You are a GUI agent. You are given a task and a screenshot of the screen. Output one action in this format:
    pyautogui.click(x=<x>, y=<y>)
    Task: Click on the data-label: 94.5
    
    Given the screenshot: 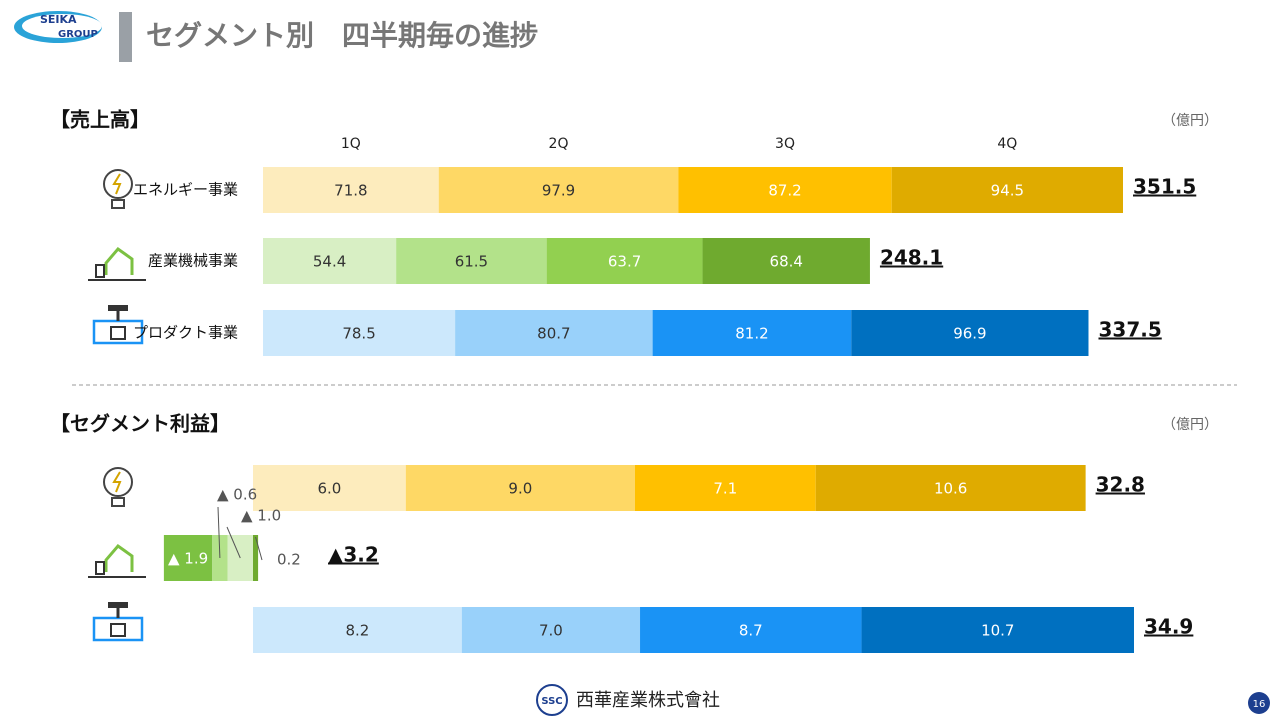 What is the action you would take?
    pyautogui.click(x=1007, y=191)
    